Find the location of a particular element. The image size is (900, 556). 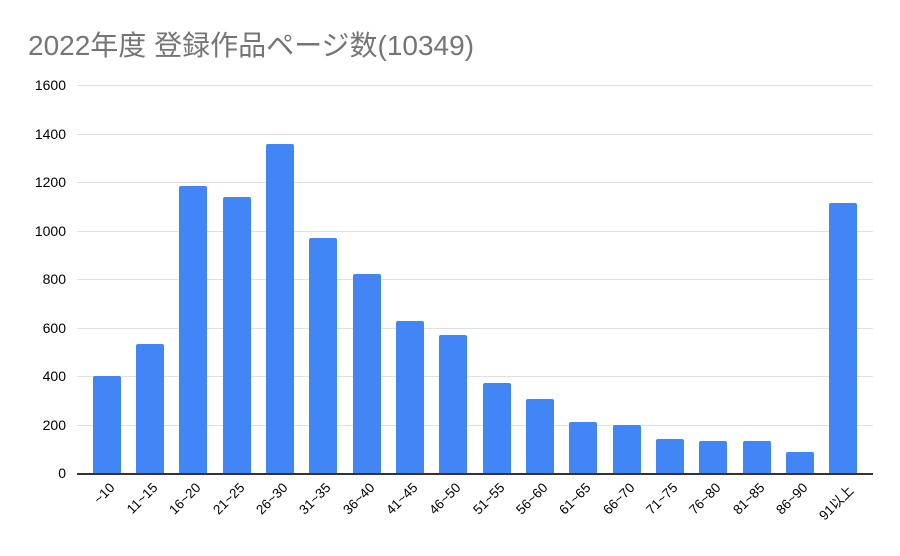

bar-46~50 is located at coordinates (453, 403).